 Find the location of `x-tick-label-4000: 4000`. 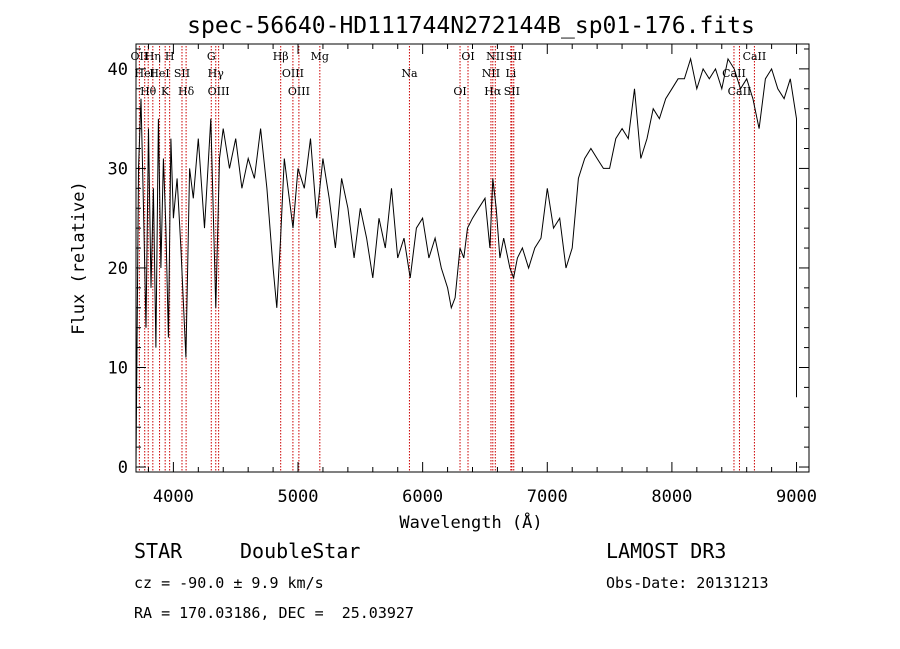

x-tick-label-4000: 4000 is located at coordinates (173, 497).